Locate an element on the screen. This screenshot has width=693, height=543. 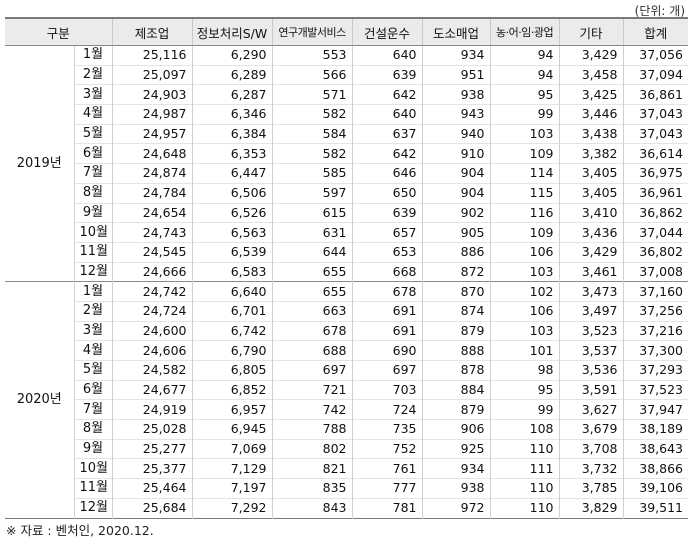
value-cell: 6,852 is located at coordinates (232, 389).